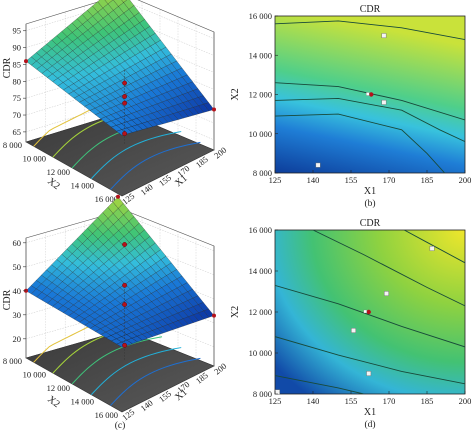 This screenshot has height=434, width=475. Describe the element at coordinates (17, 98) in the screenshot. I see `z-tick-label: 75` at that location.